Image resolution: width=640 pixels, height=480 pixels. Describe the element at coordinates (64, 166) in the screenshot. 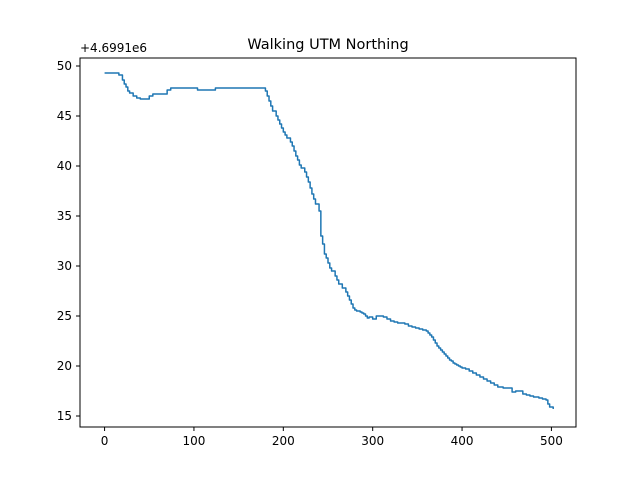

I see `y-tick-label: 40` at that location.